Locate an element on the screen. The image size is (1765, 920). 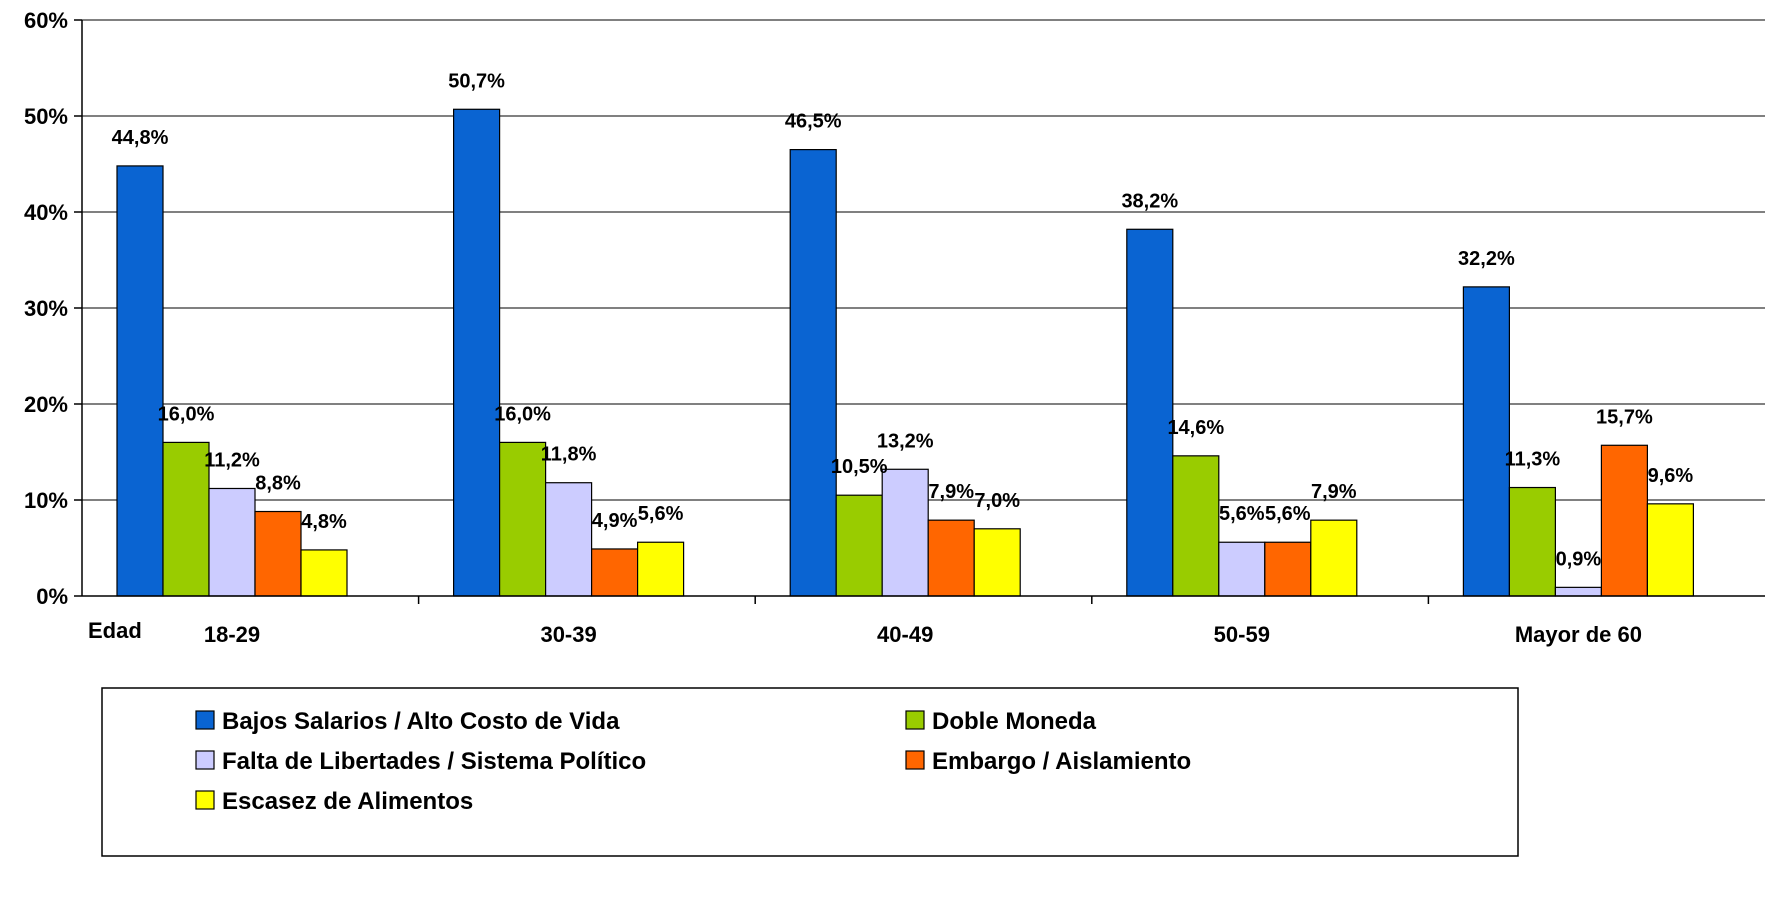
data-label: 44,8% is located at coordinates (140, 138).